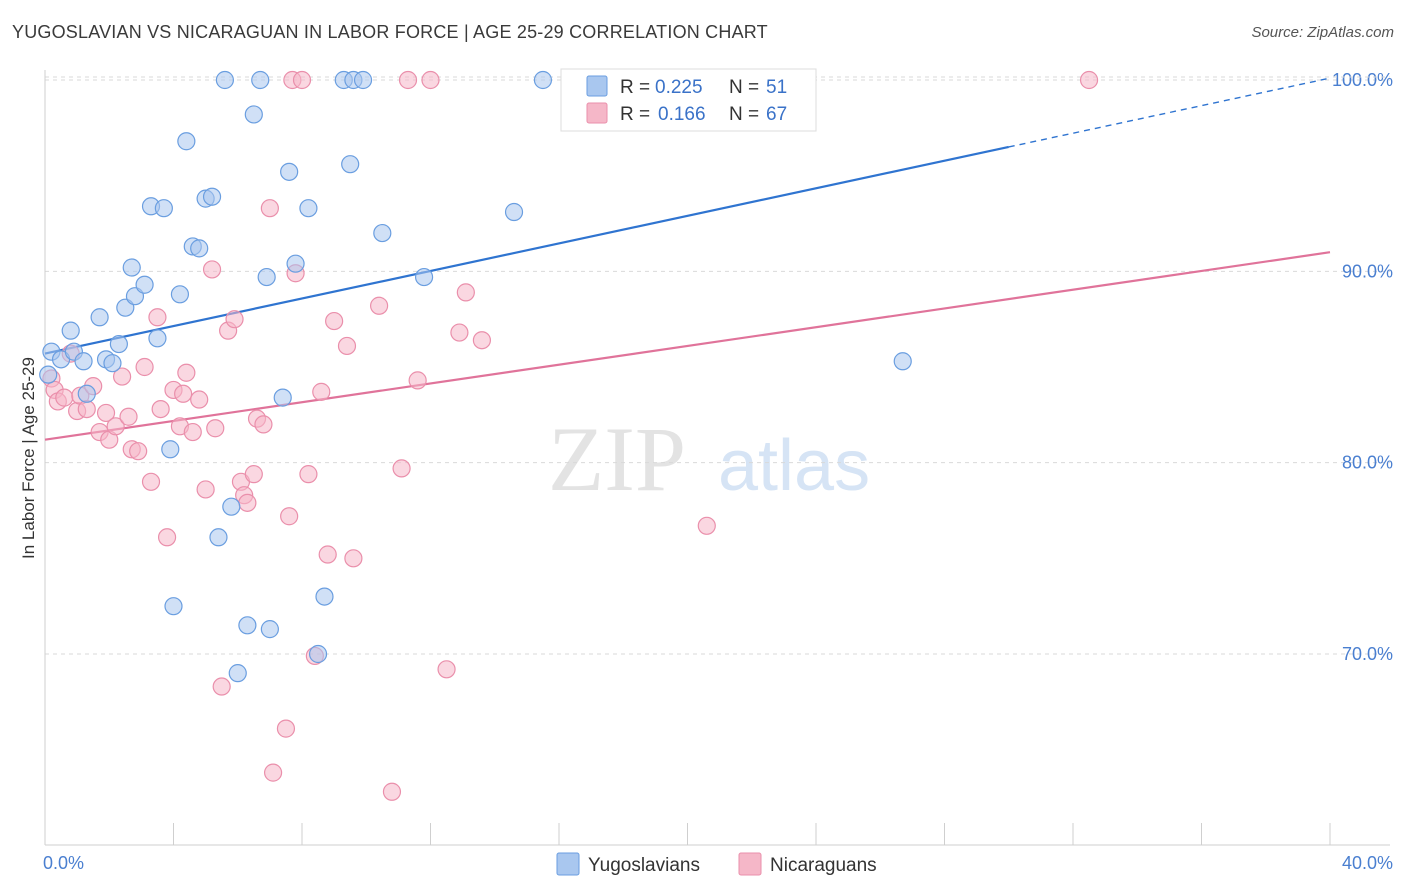  Describe the element at coordinates (1367, 863) in the screenshot. I see `x-tick-label: 40.0%` at that location.